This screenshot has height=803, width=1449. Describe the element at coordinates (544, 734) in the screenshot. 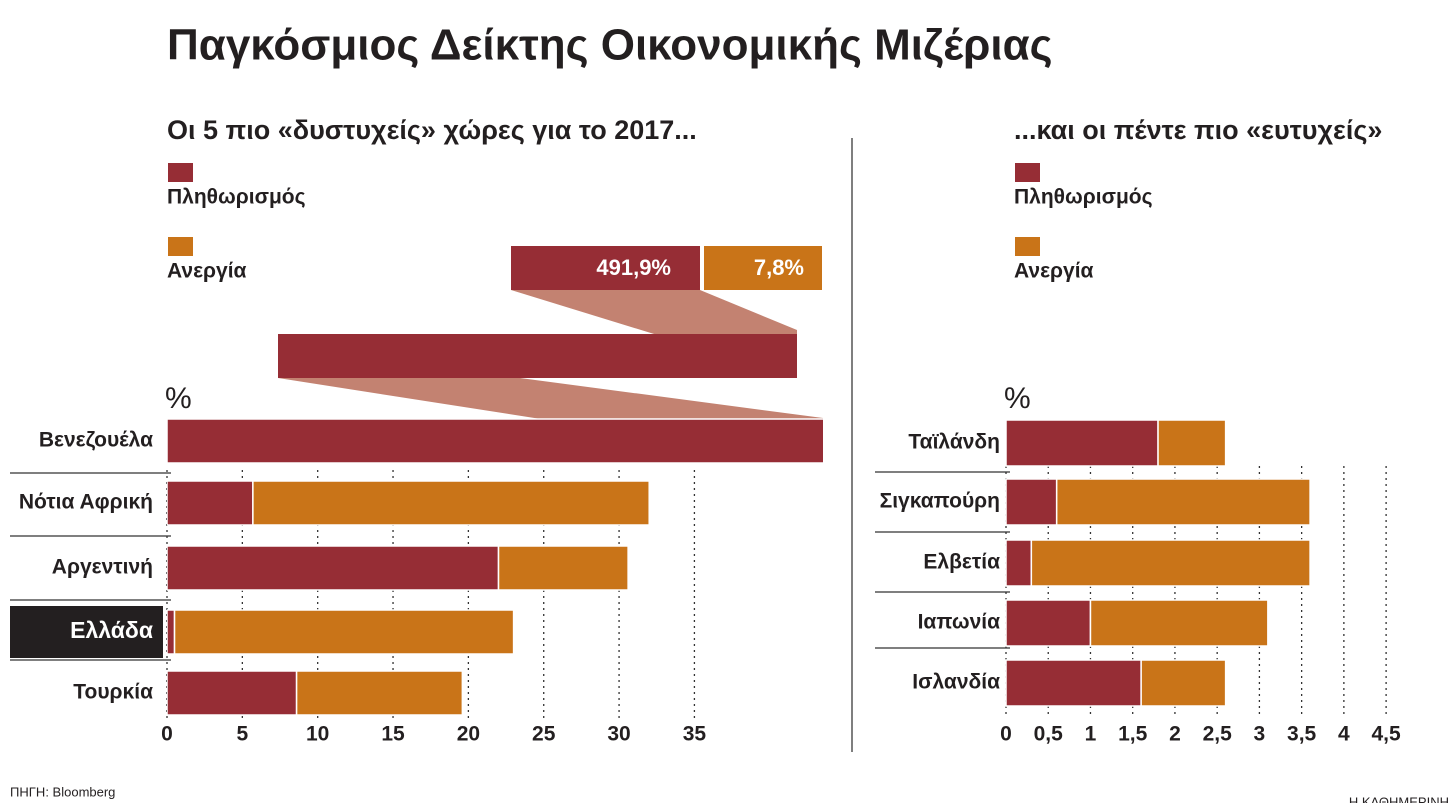

I see `x-tick-label: 25` at that location.